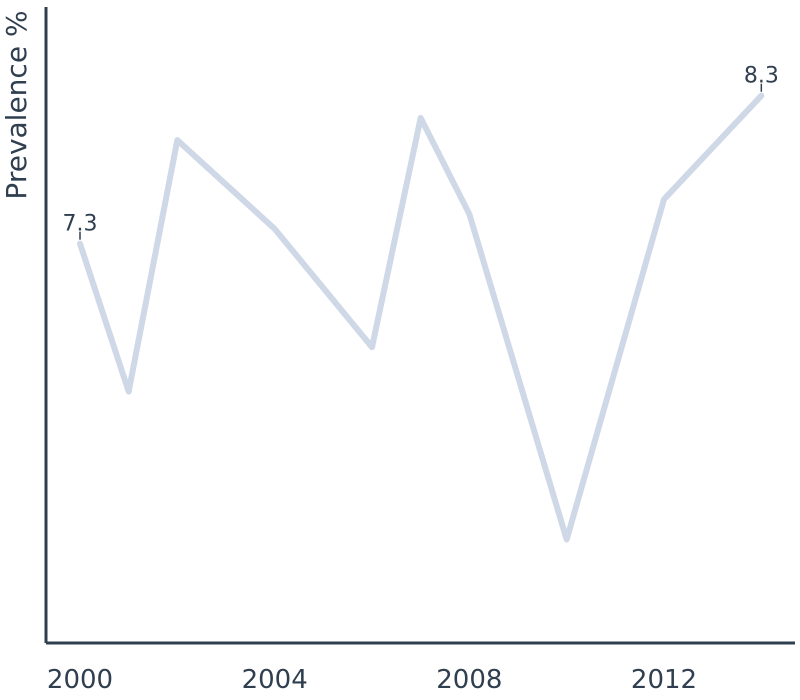  What do you see at coordinates (275, 680) in the screenshot?
I see `x-tick-label-2004: 2004` at bounding box center [275, 680].